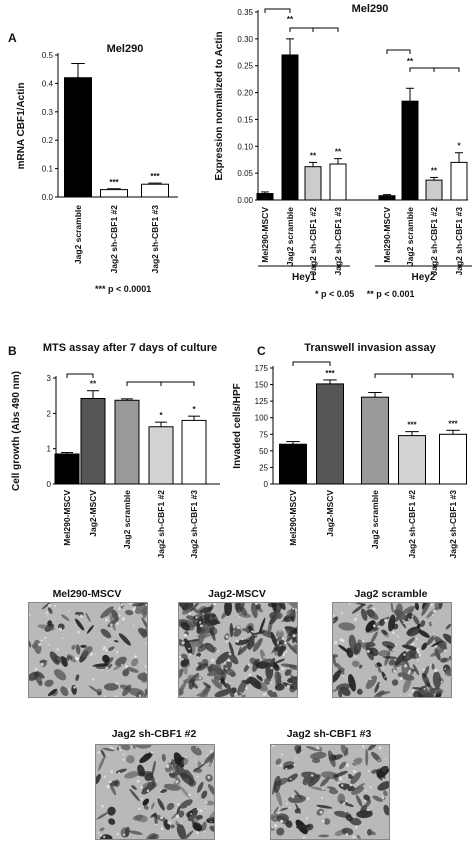  I want to click on chart-title: Mel290, so click(125, 49).